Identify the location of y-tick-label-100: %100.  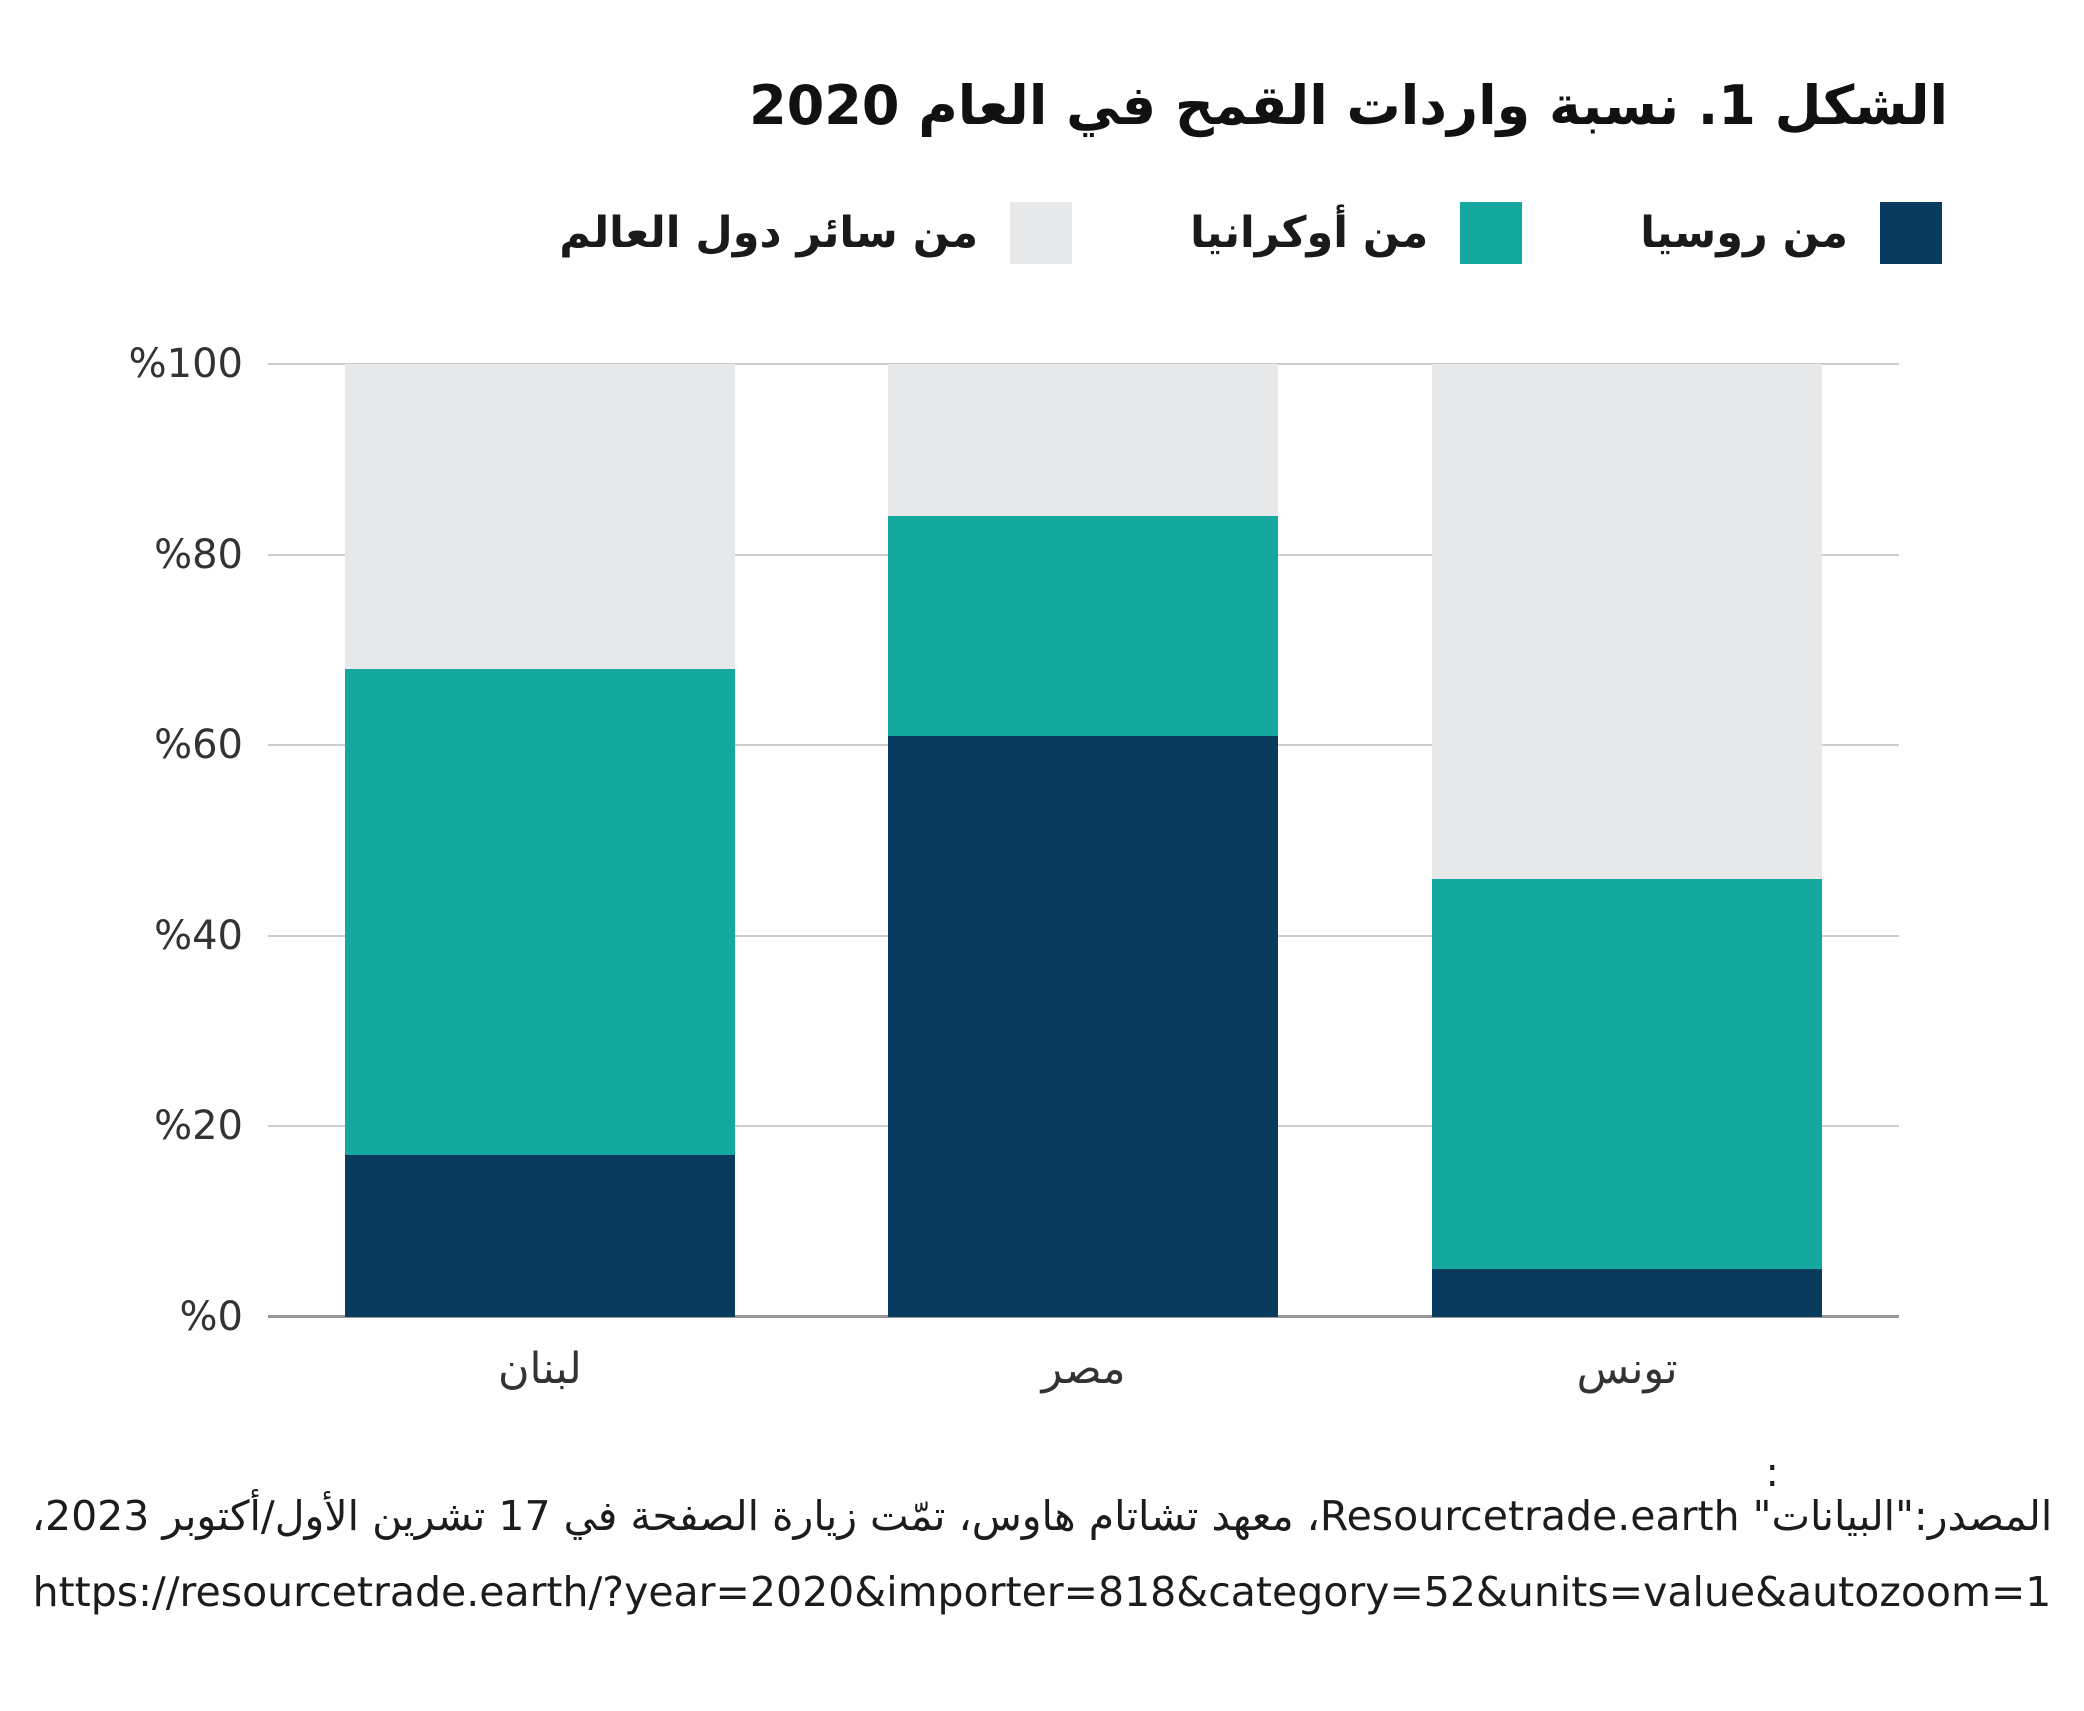
(185, 364).